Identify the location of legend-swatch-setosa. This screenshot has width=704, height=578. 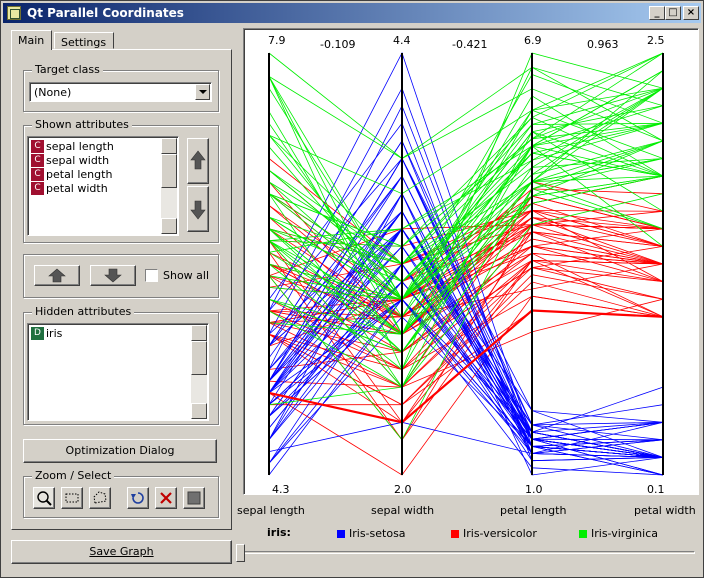
(341, 534).